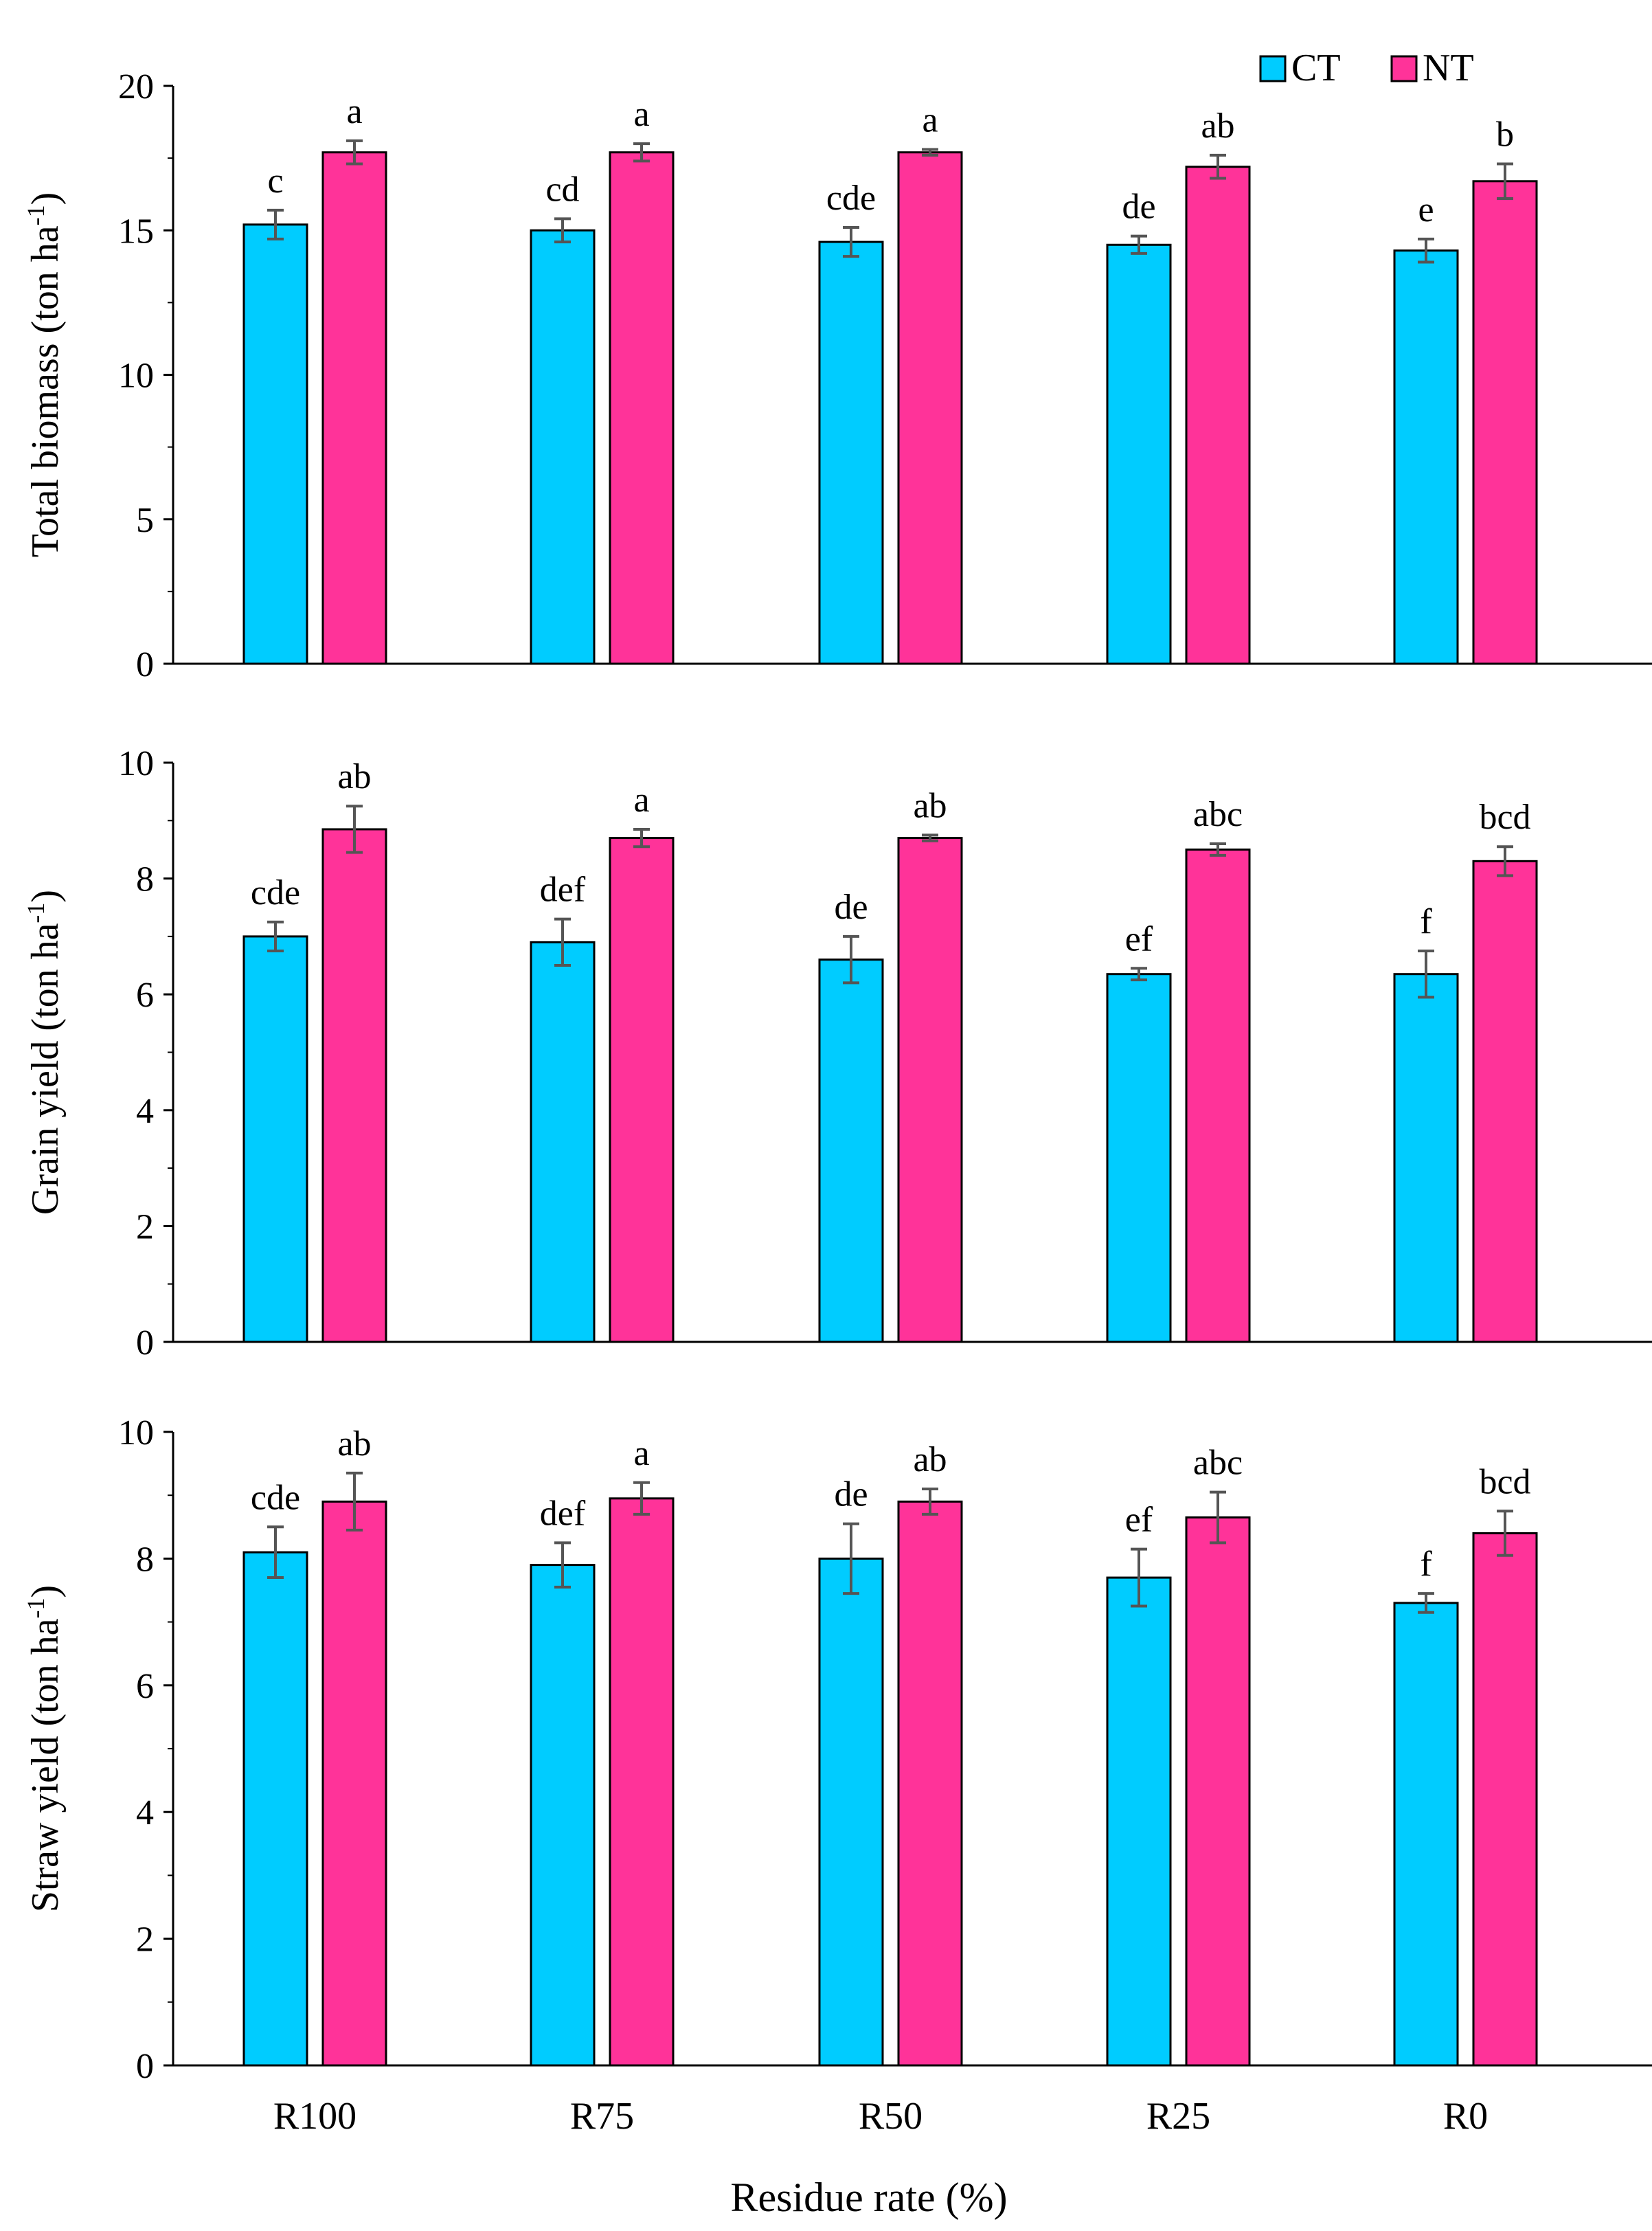 The height and width of the screenshot is (2231, 1652). Describe the element at coordinates (136, 86) in the screenshot. I see `y-tick-label: 20` at that location.